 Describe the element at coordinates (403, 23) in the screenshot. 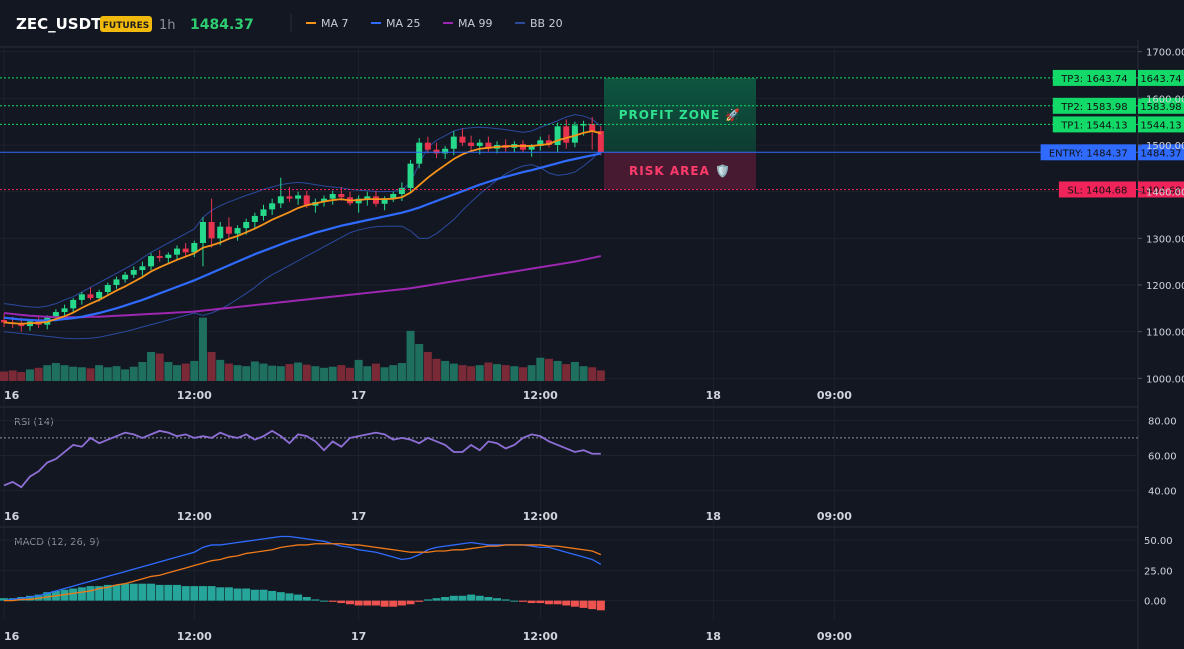

I see `legend-item-1: MA 25` at that location.